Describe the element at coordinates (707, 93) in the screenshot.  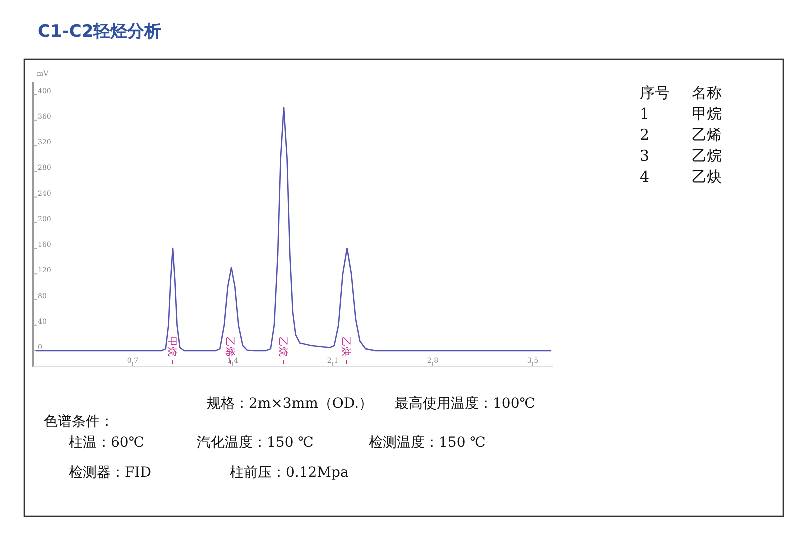
I see `text: 名称` at that location.